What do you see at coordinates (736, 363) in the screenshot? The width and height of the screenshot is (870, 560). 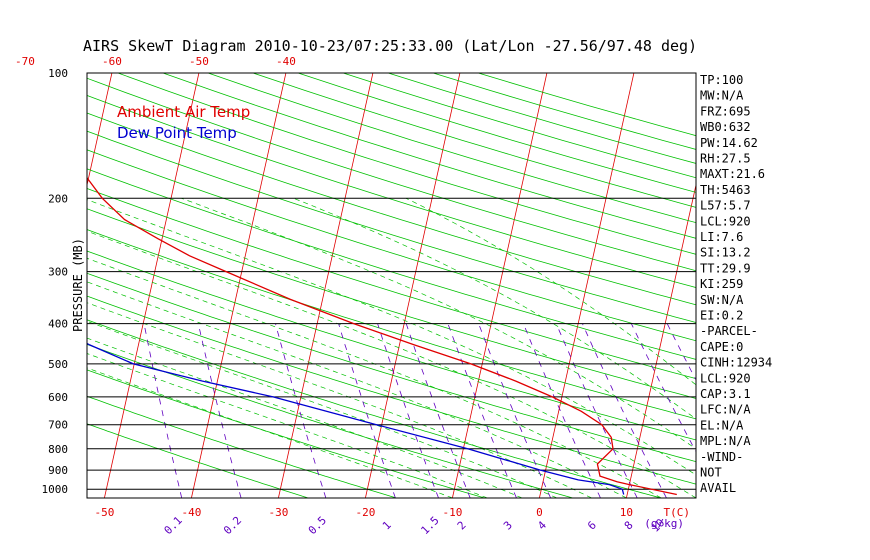 I see `index-row: CINH:12934` at bounding box center [736, 363].